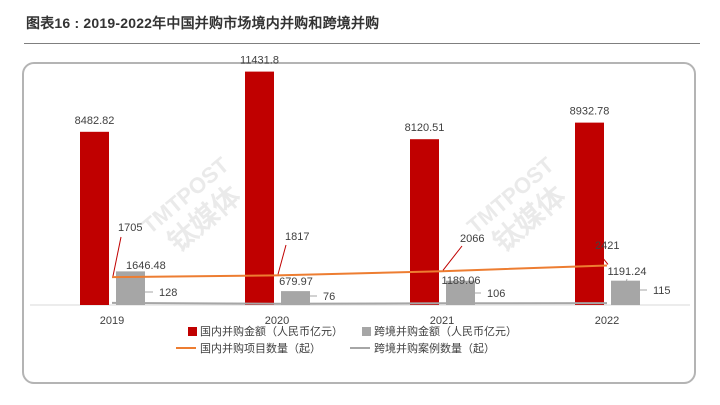  Describe the element at coordinates (442, 321) in the screenshot. I see `x-tick-label: 2021` at that location.